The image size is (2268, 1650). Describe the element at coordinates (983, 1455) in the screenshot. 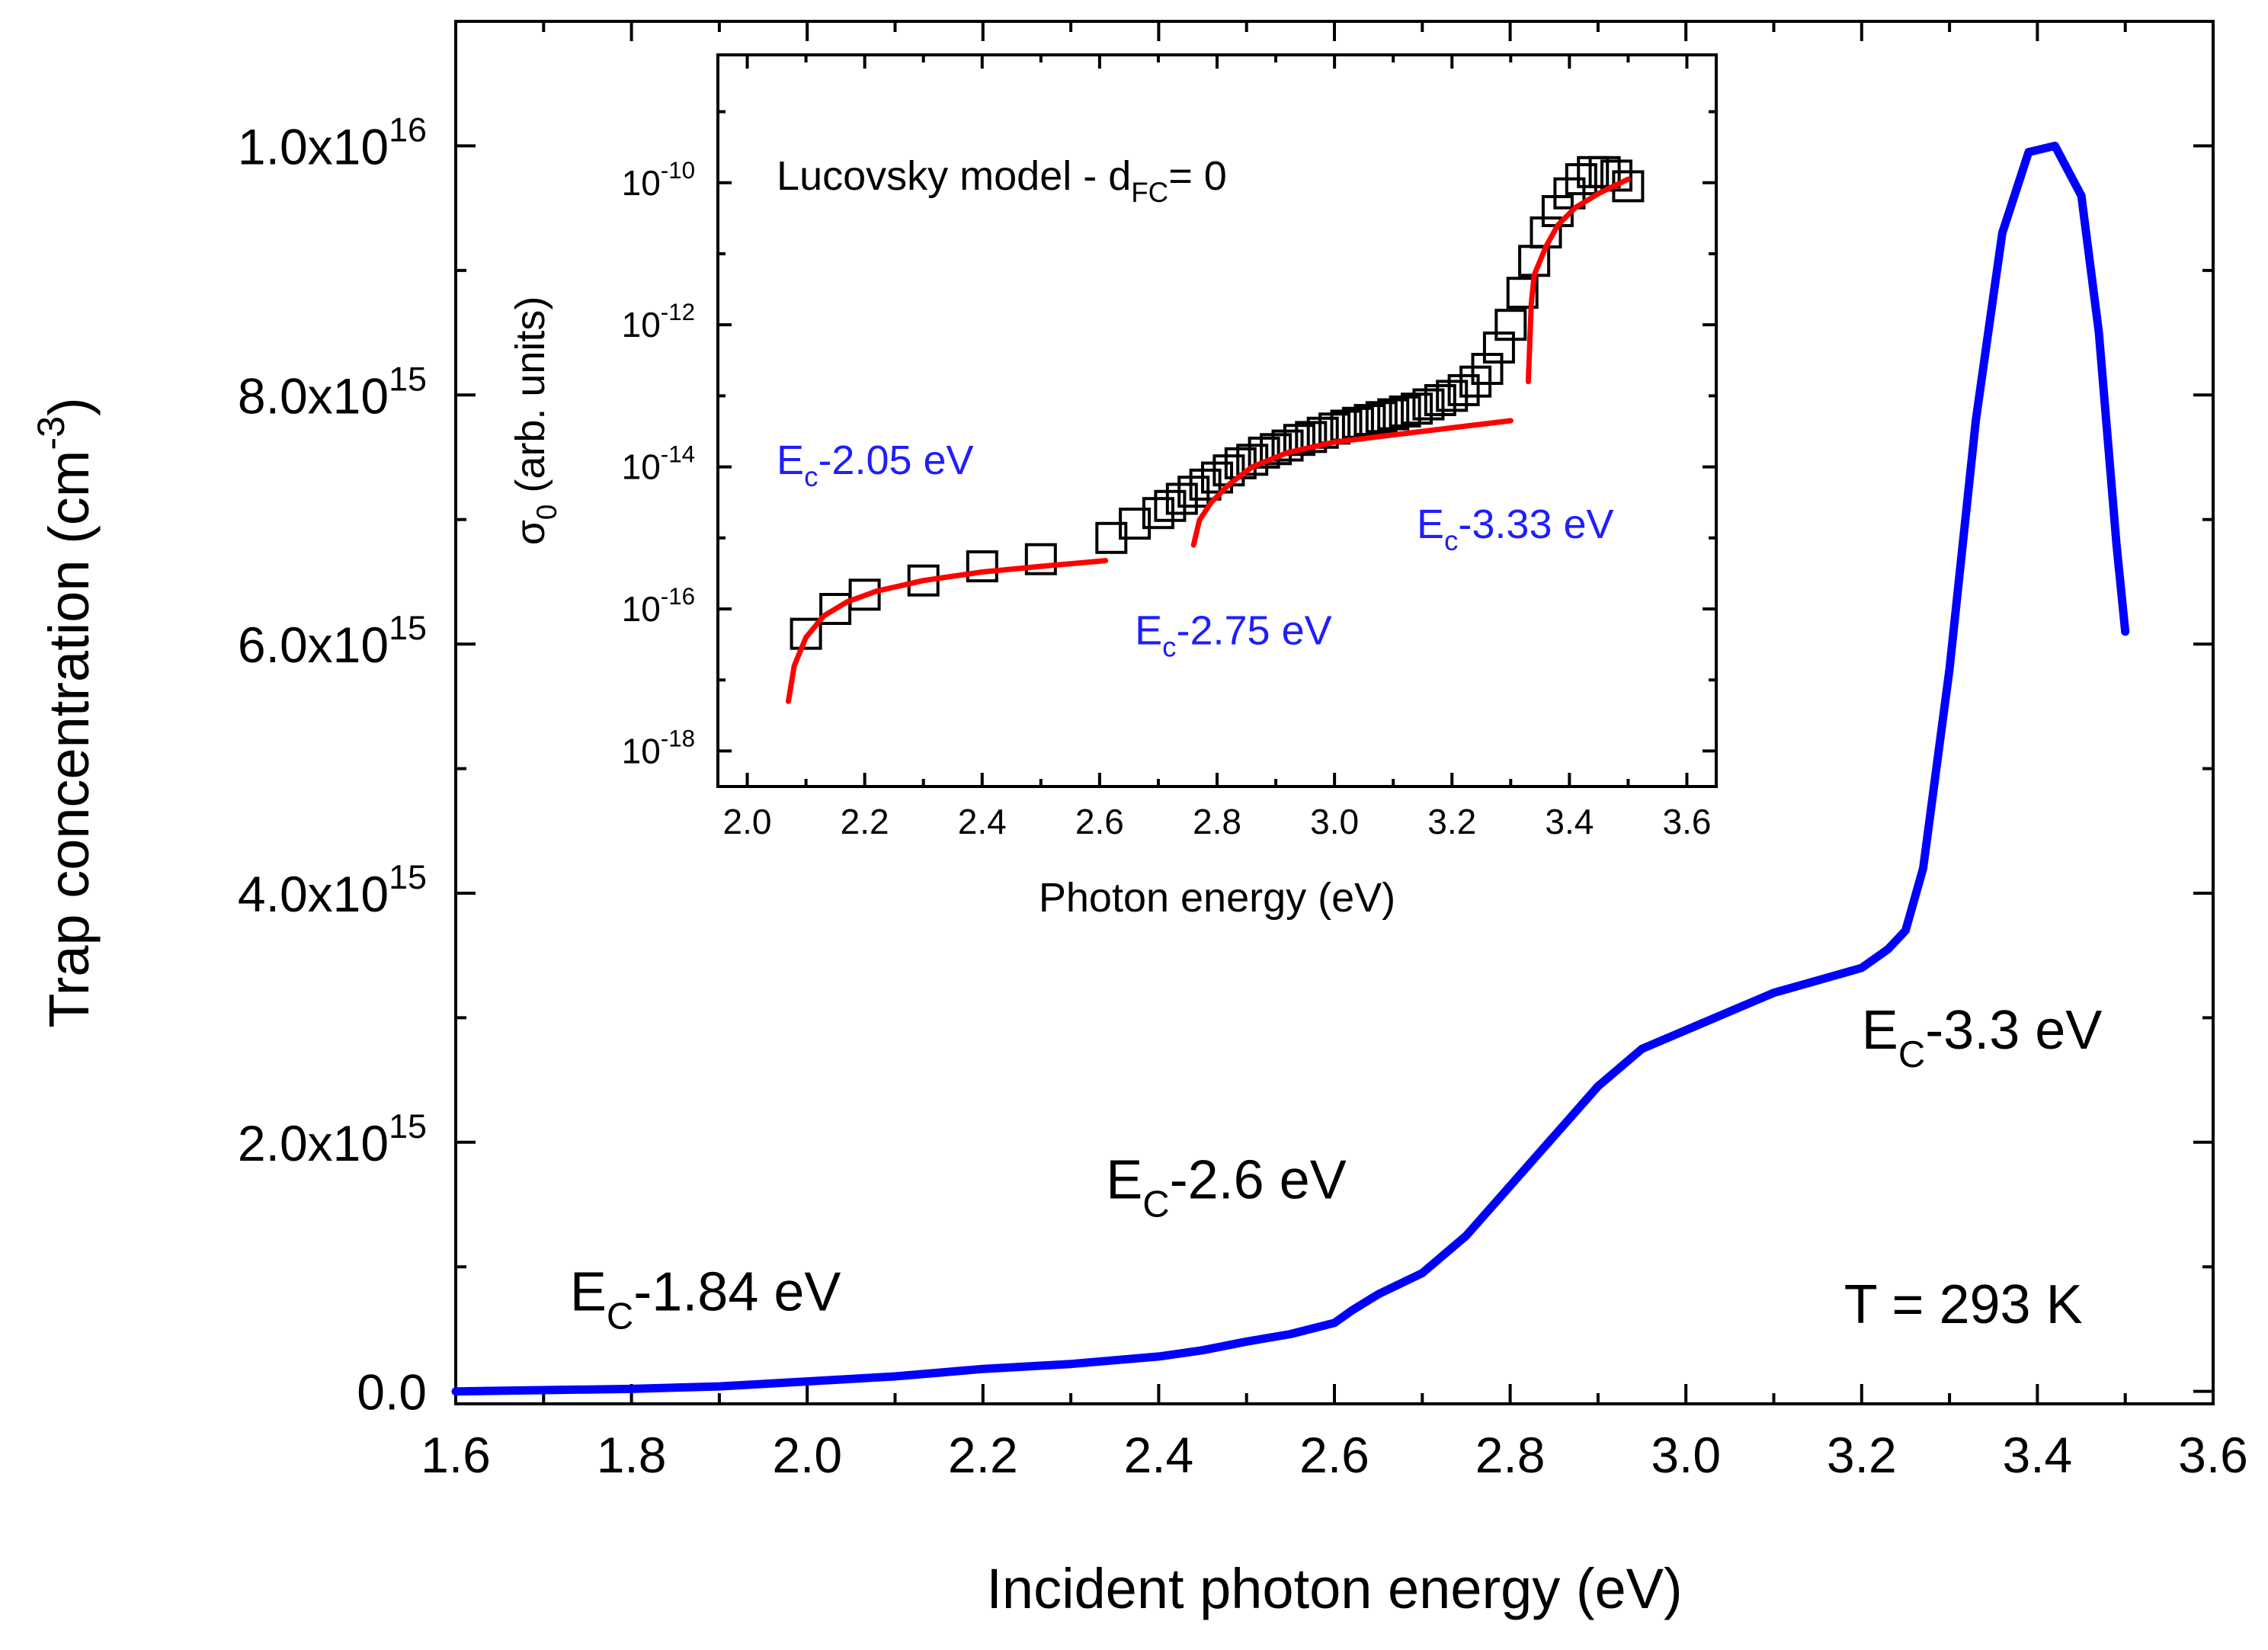

I see `main-x-tick-label: 2.2` at that location.